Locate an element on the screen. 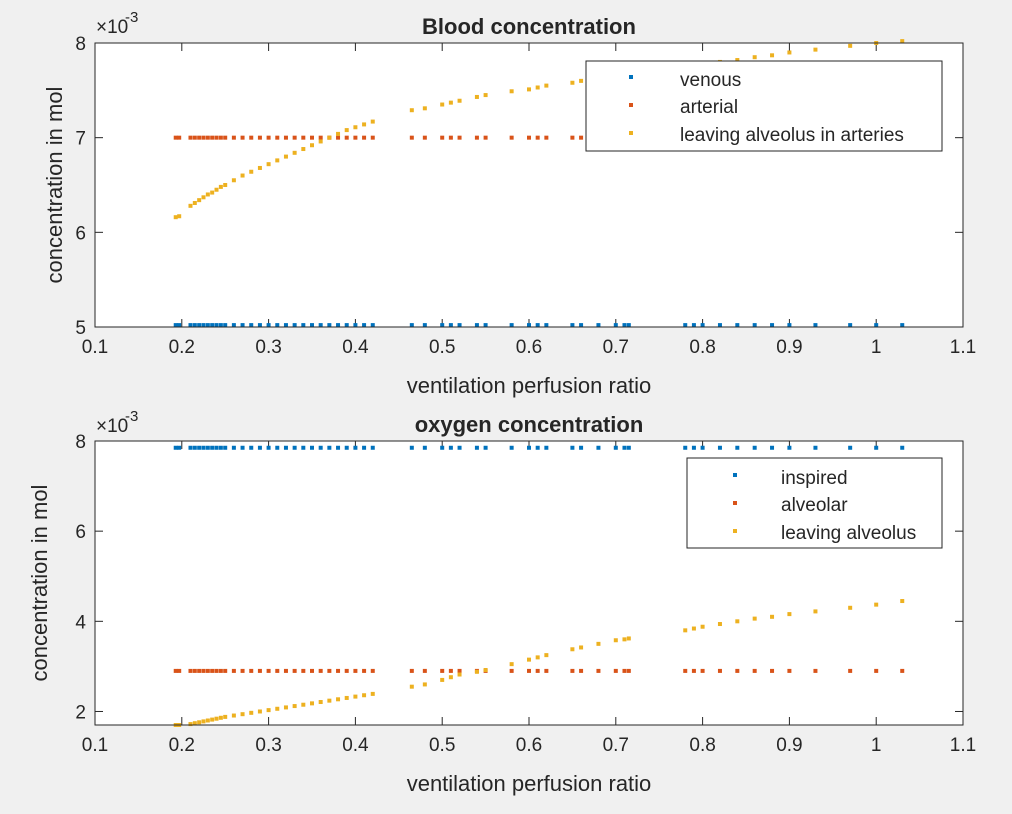 This screenshot has width=1012, height=814. x-tick-label: 0.5 is located at coordinates (442, 745).